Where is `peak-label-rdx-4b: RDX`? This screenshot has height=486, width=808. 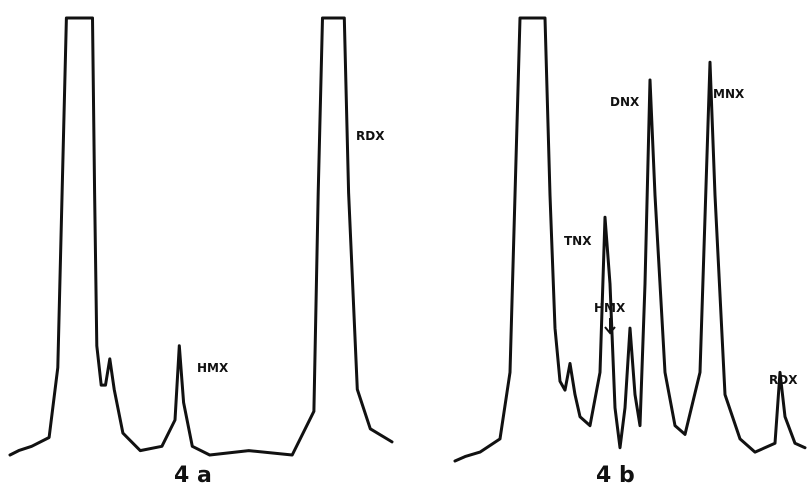 peak-label-rdx-4b: RDX is located at coordinates (783, 380).